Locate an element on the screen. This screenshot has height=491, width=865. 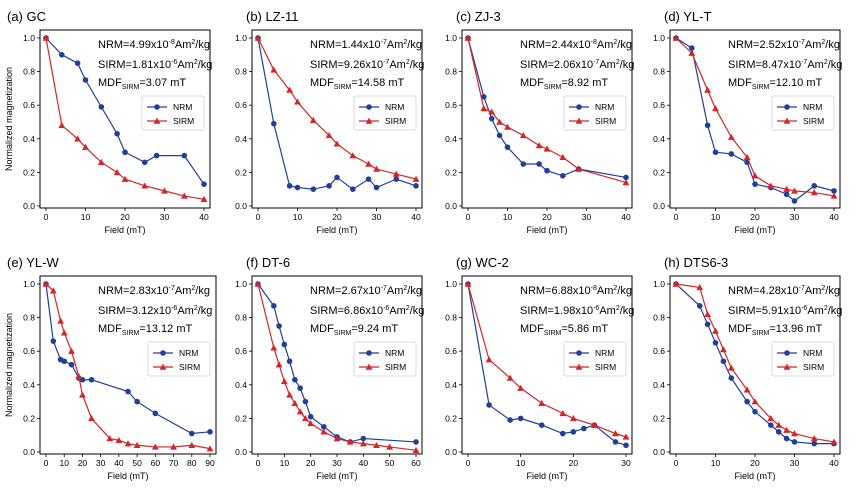
plot-frame is located at coordinates (547, 365).